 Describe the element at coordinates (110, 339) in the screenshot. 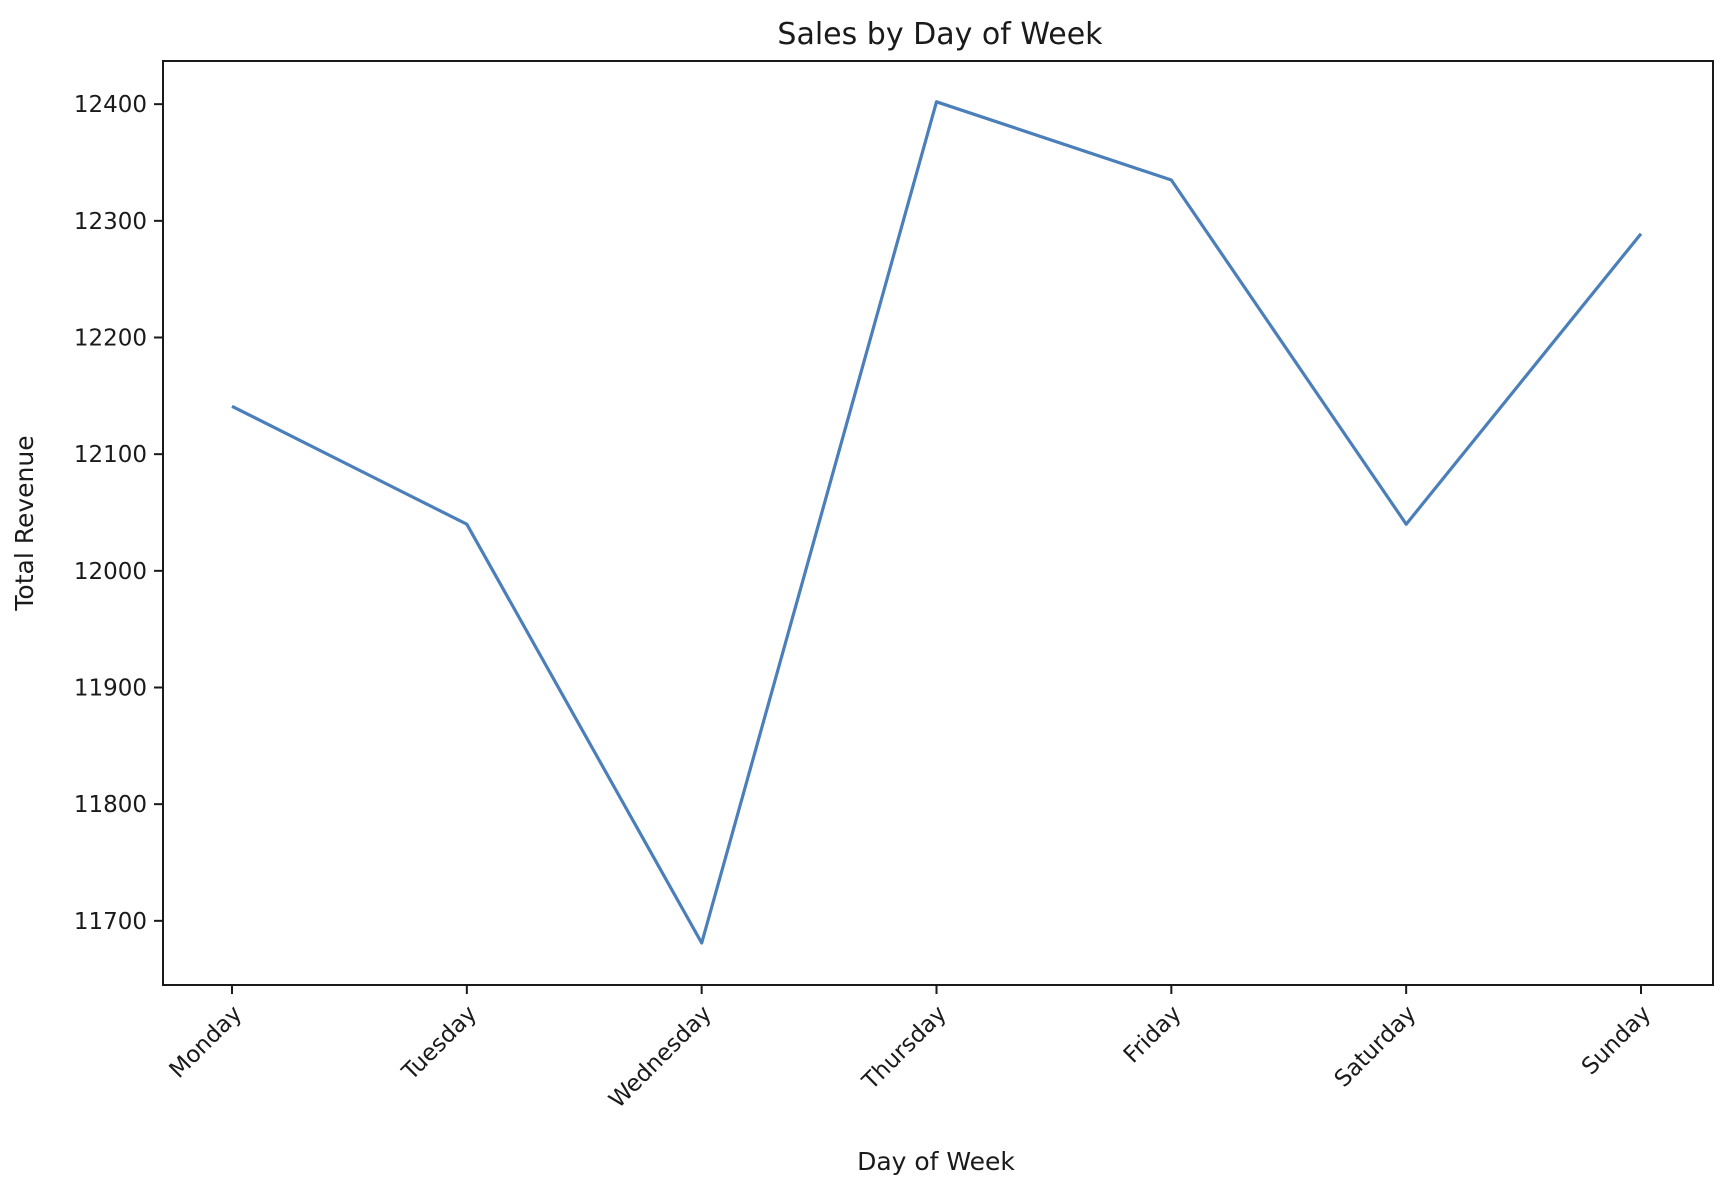

I see `y-tick-label: 12200` at that location.